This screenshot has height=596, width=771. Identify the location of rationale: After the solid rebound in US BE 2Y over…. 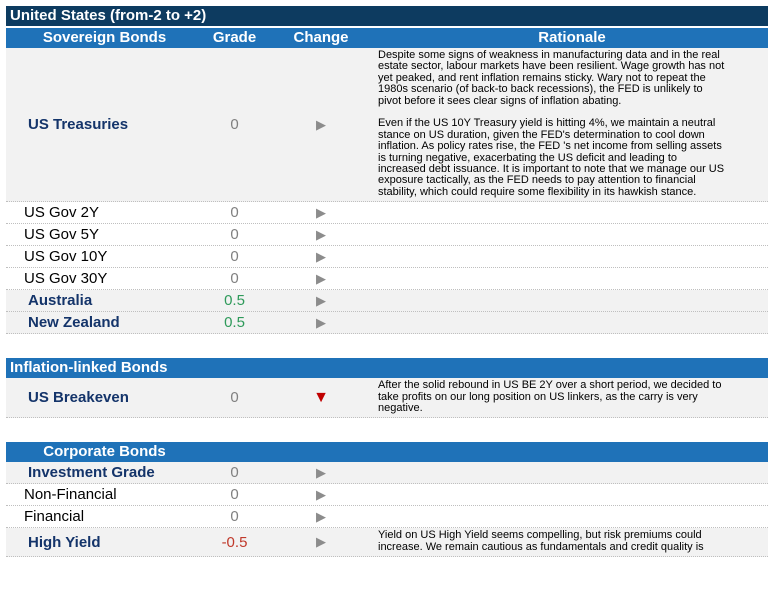
(572, 397).